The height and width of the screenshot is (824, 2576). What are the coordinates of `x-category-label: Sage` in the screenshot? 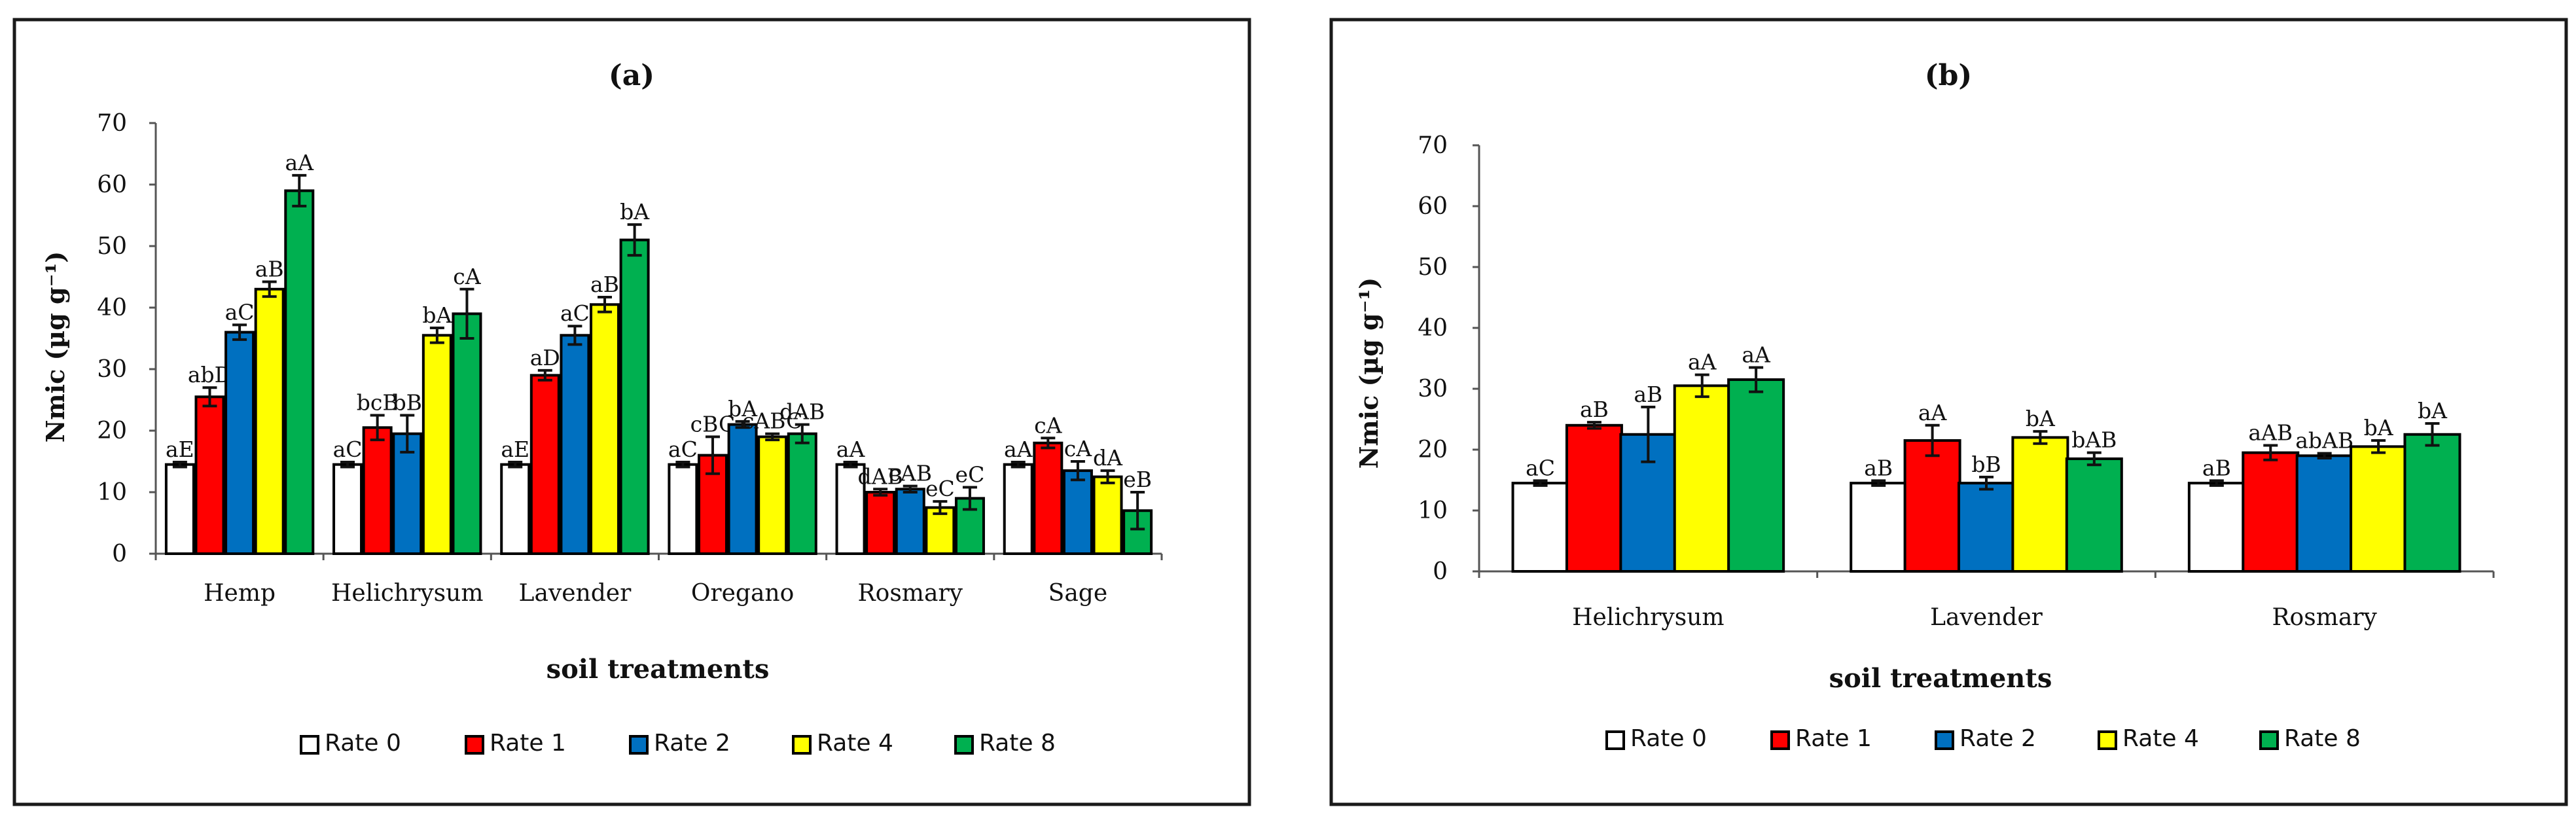 It's located at (1077, 593).